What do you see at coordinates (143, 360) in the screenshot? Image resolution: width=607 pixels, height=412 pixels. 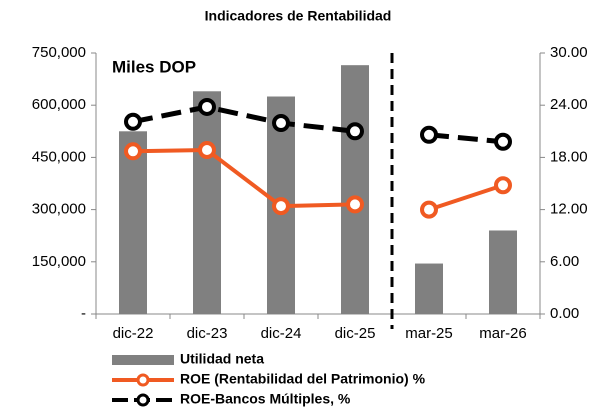 I see `legend-swatch` at bounding box center [143, 360].